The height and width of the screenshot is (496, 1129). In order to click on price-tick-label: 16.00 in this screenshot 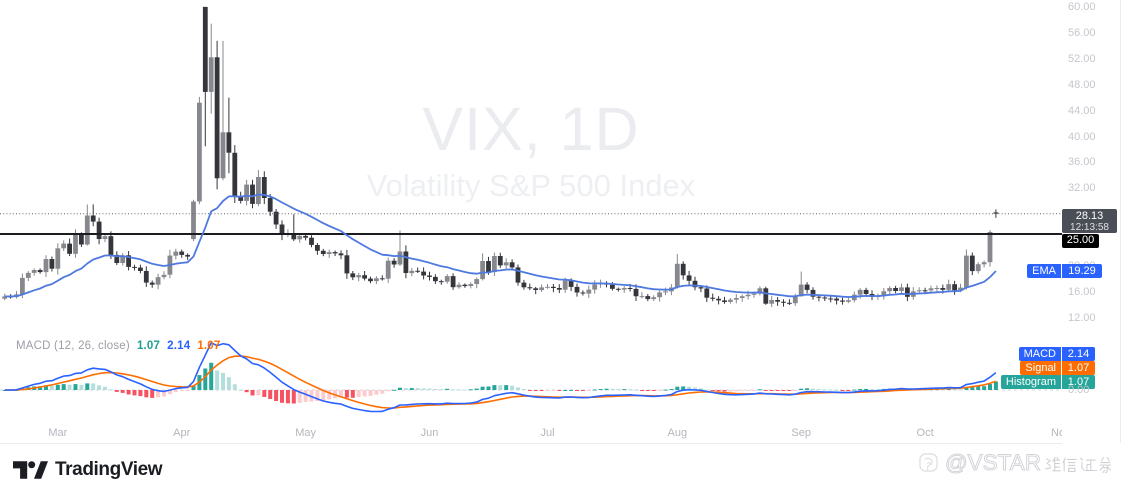, I will do `click(1082, 291)`.